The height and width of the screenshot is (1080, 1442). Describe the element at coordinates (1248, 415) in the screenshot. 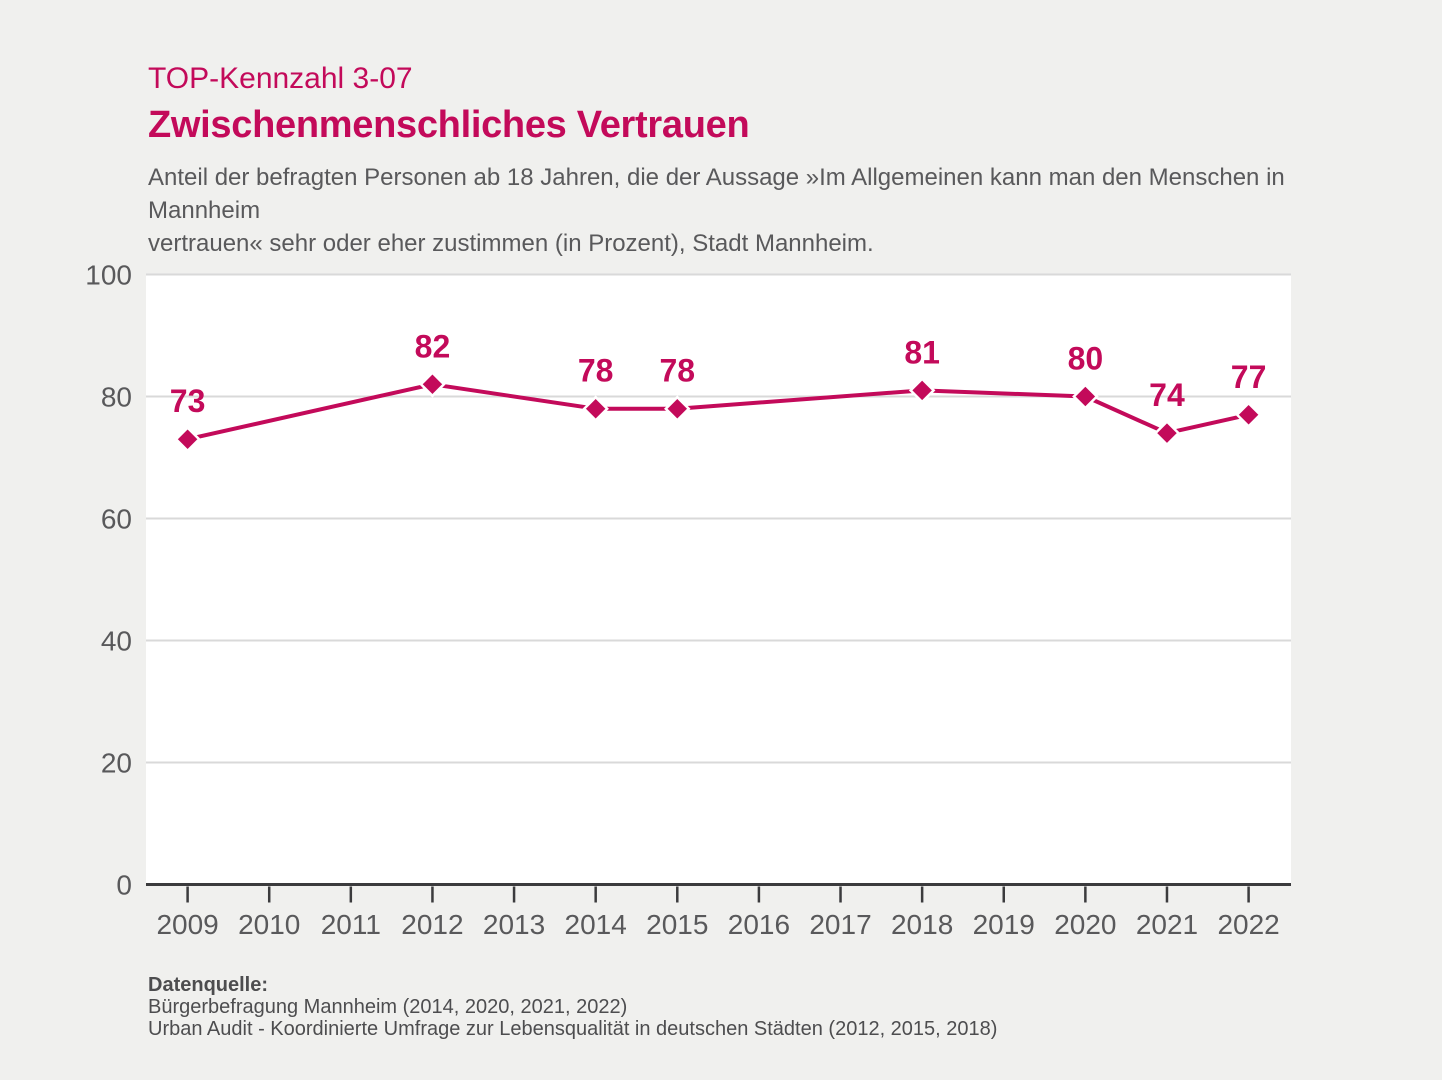

I see `marker-2022` at that location.